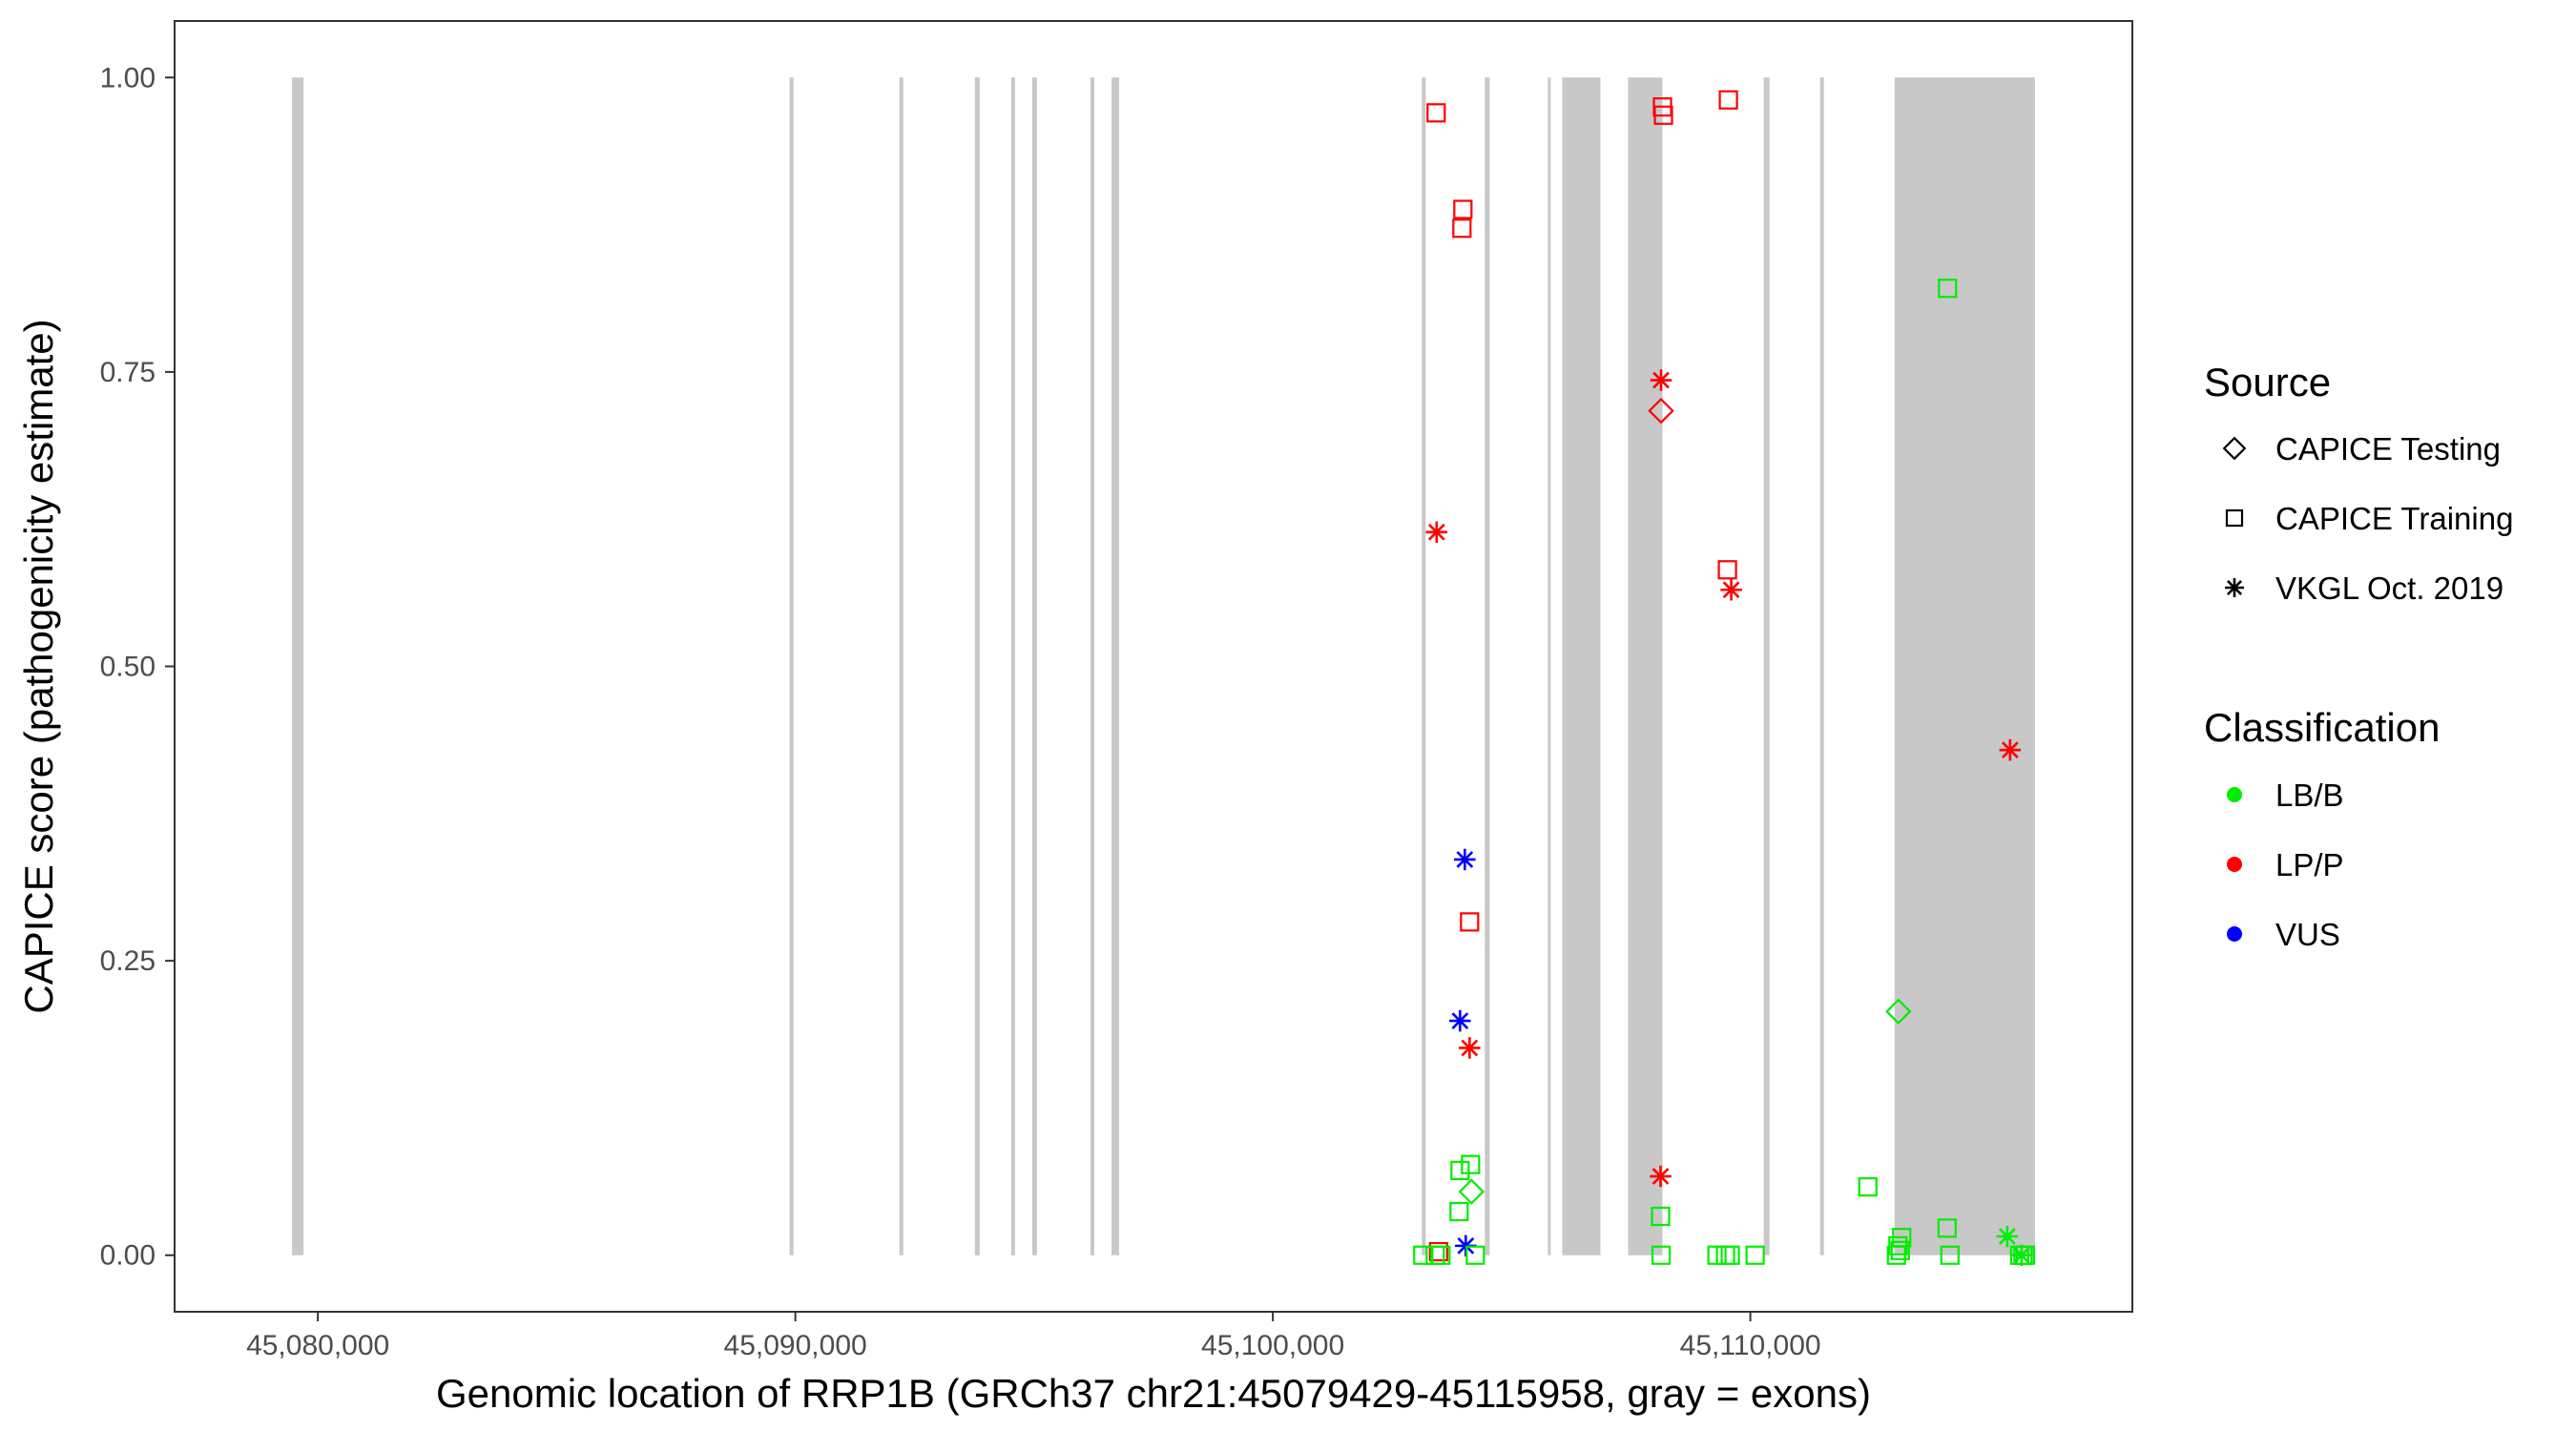 The width and height of the screenshot is (2576, 1431). What do you see at coordinates (2307, 935) in the screenshot?
I see `legend-classification-label: VUS` at bounding box center [2307, 935].